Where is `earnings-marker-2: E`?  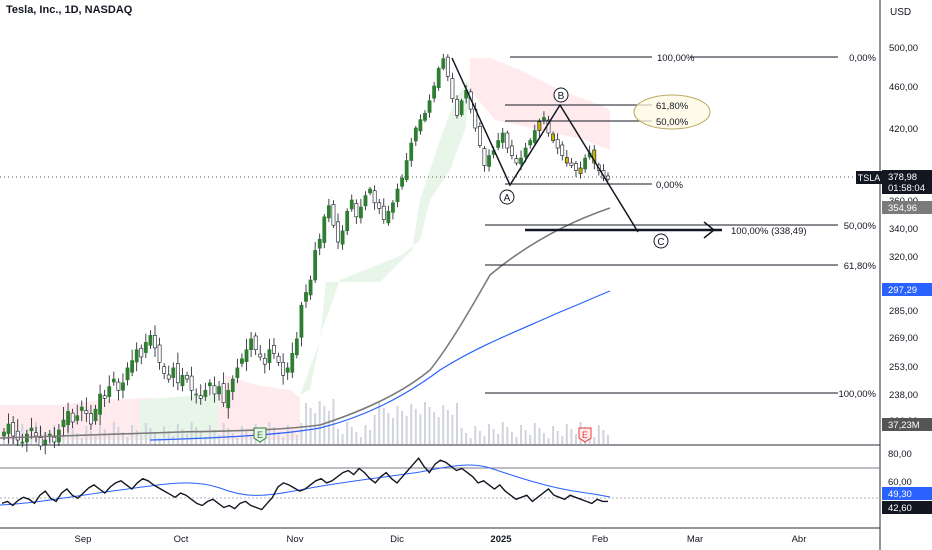 earnings-marker-2: E is located at coordinates (585, 435).